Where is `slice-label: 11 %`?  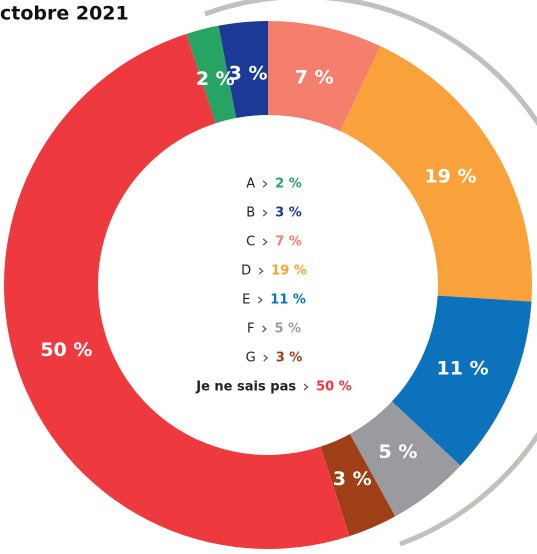 slice-label: 11 % is located at coordinates (463, 369).